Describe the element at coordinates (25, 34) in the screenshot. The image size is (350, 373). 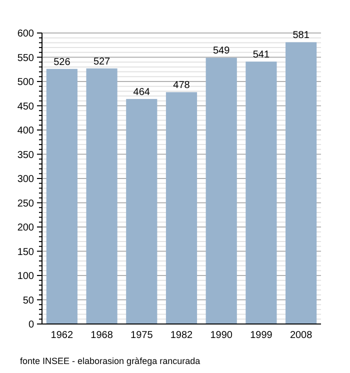
I see `y-tick-label: 600` at that location.